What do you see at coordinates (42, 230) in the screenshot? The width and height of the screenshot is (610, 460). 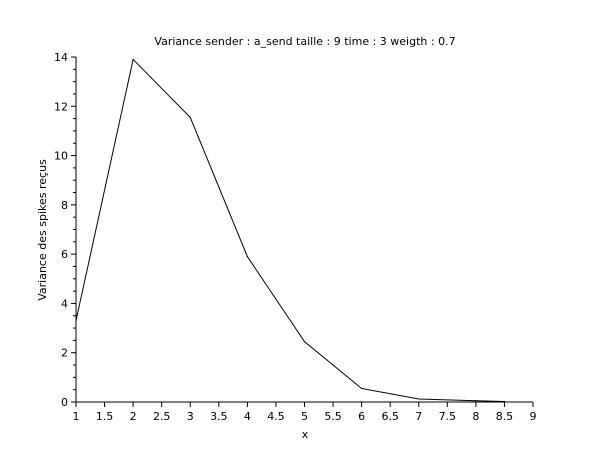 I see `y-axis-label: Variance des spikes reçus` at bounding box center [42, 230].